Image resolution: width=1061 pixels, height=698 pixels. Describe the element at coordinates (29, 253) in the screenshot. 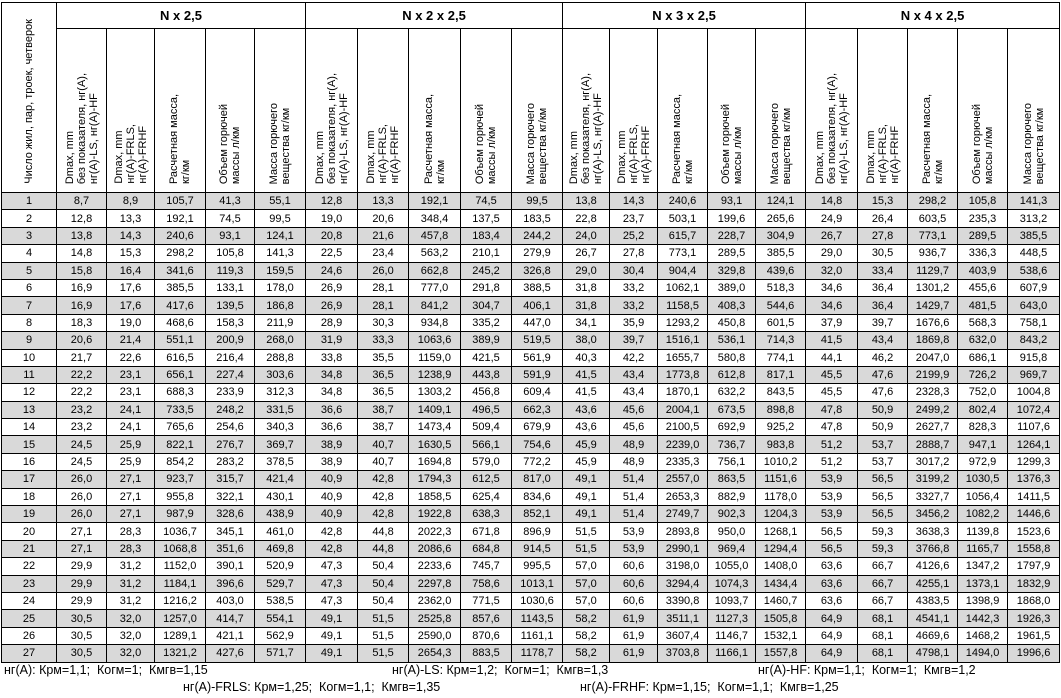

I see `cell: 4` at that location.